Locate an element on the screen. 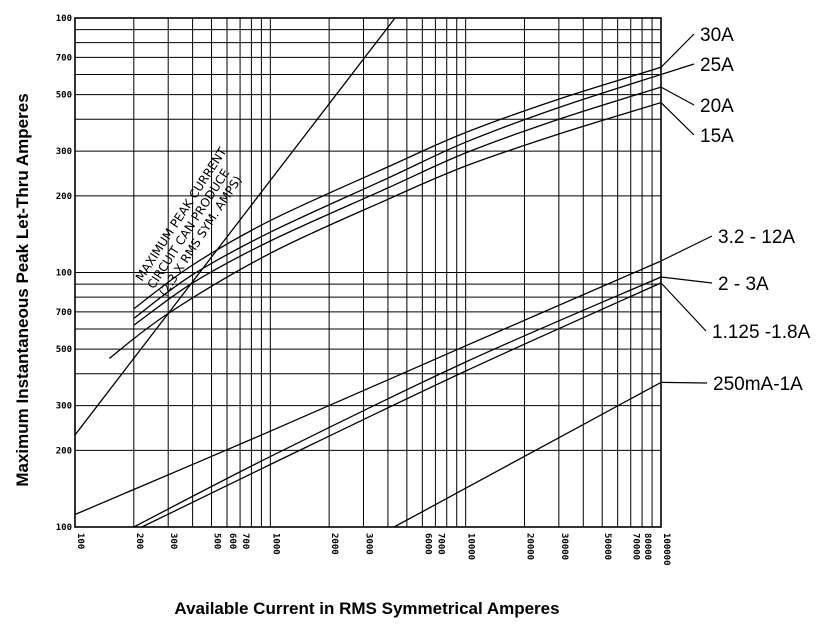 This screenshot has width=839, height=628. x-tick-label: 20000 is located at coordinates (530, 546).